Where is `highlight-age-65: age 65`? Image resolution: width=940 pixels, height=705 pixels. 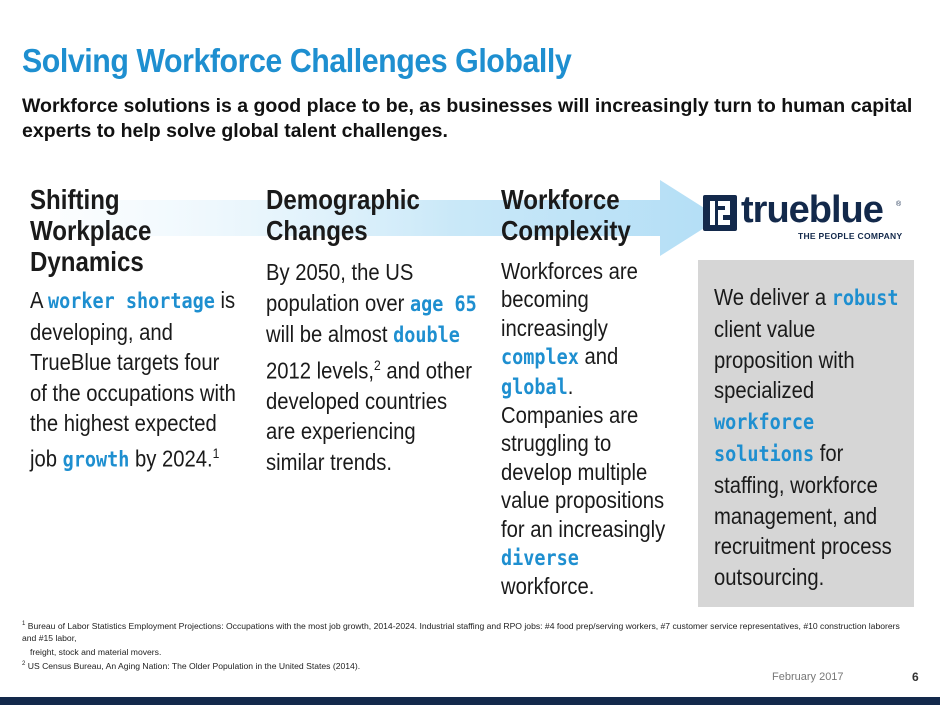
highlight-age-65: age 65 is located at coordinates (443, 303).